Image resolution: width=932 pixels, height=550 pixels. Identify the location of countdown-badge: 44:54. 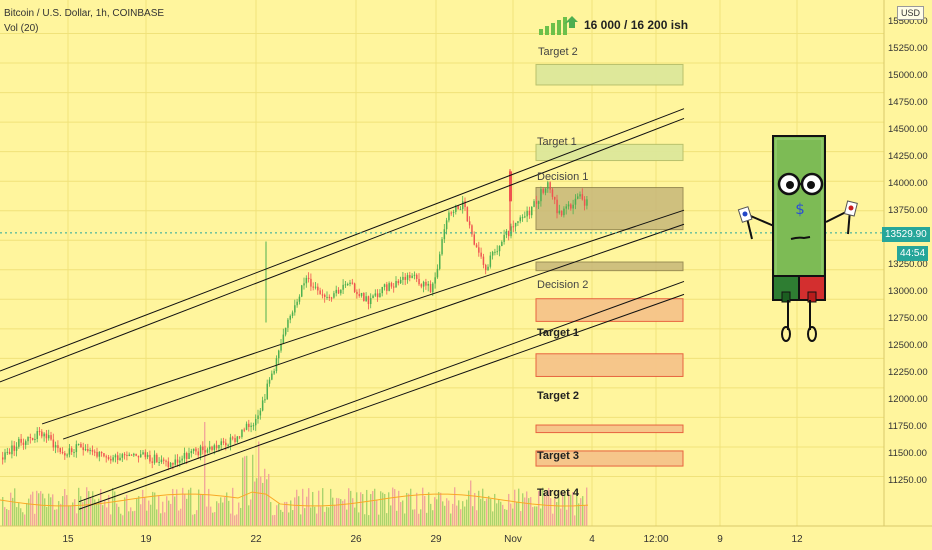
(913, 253).